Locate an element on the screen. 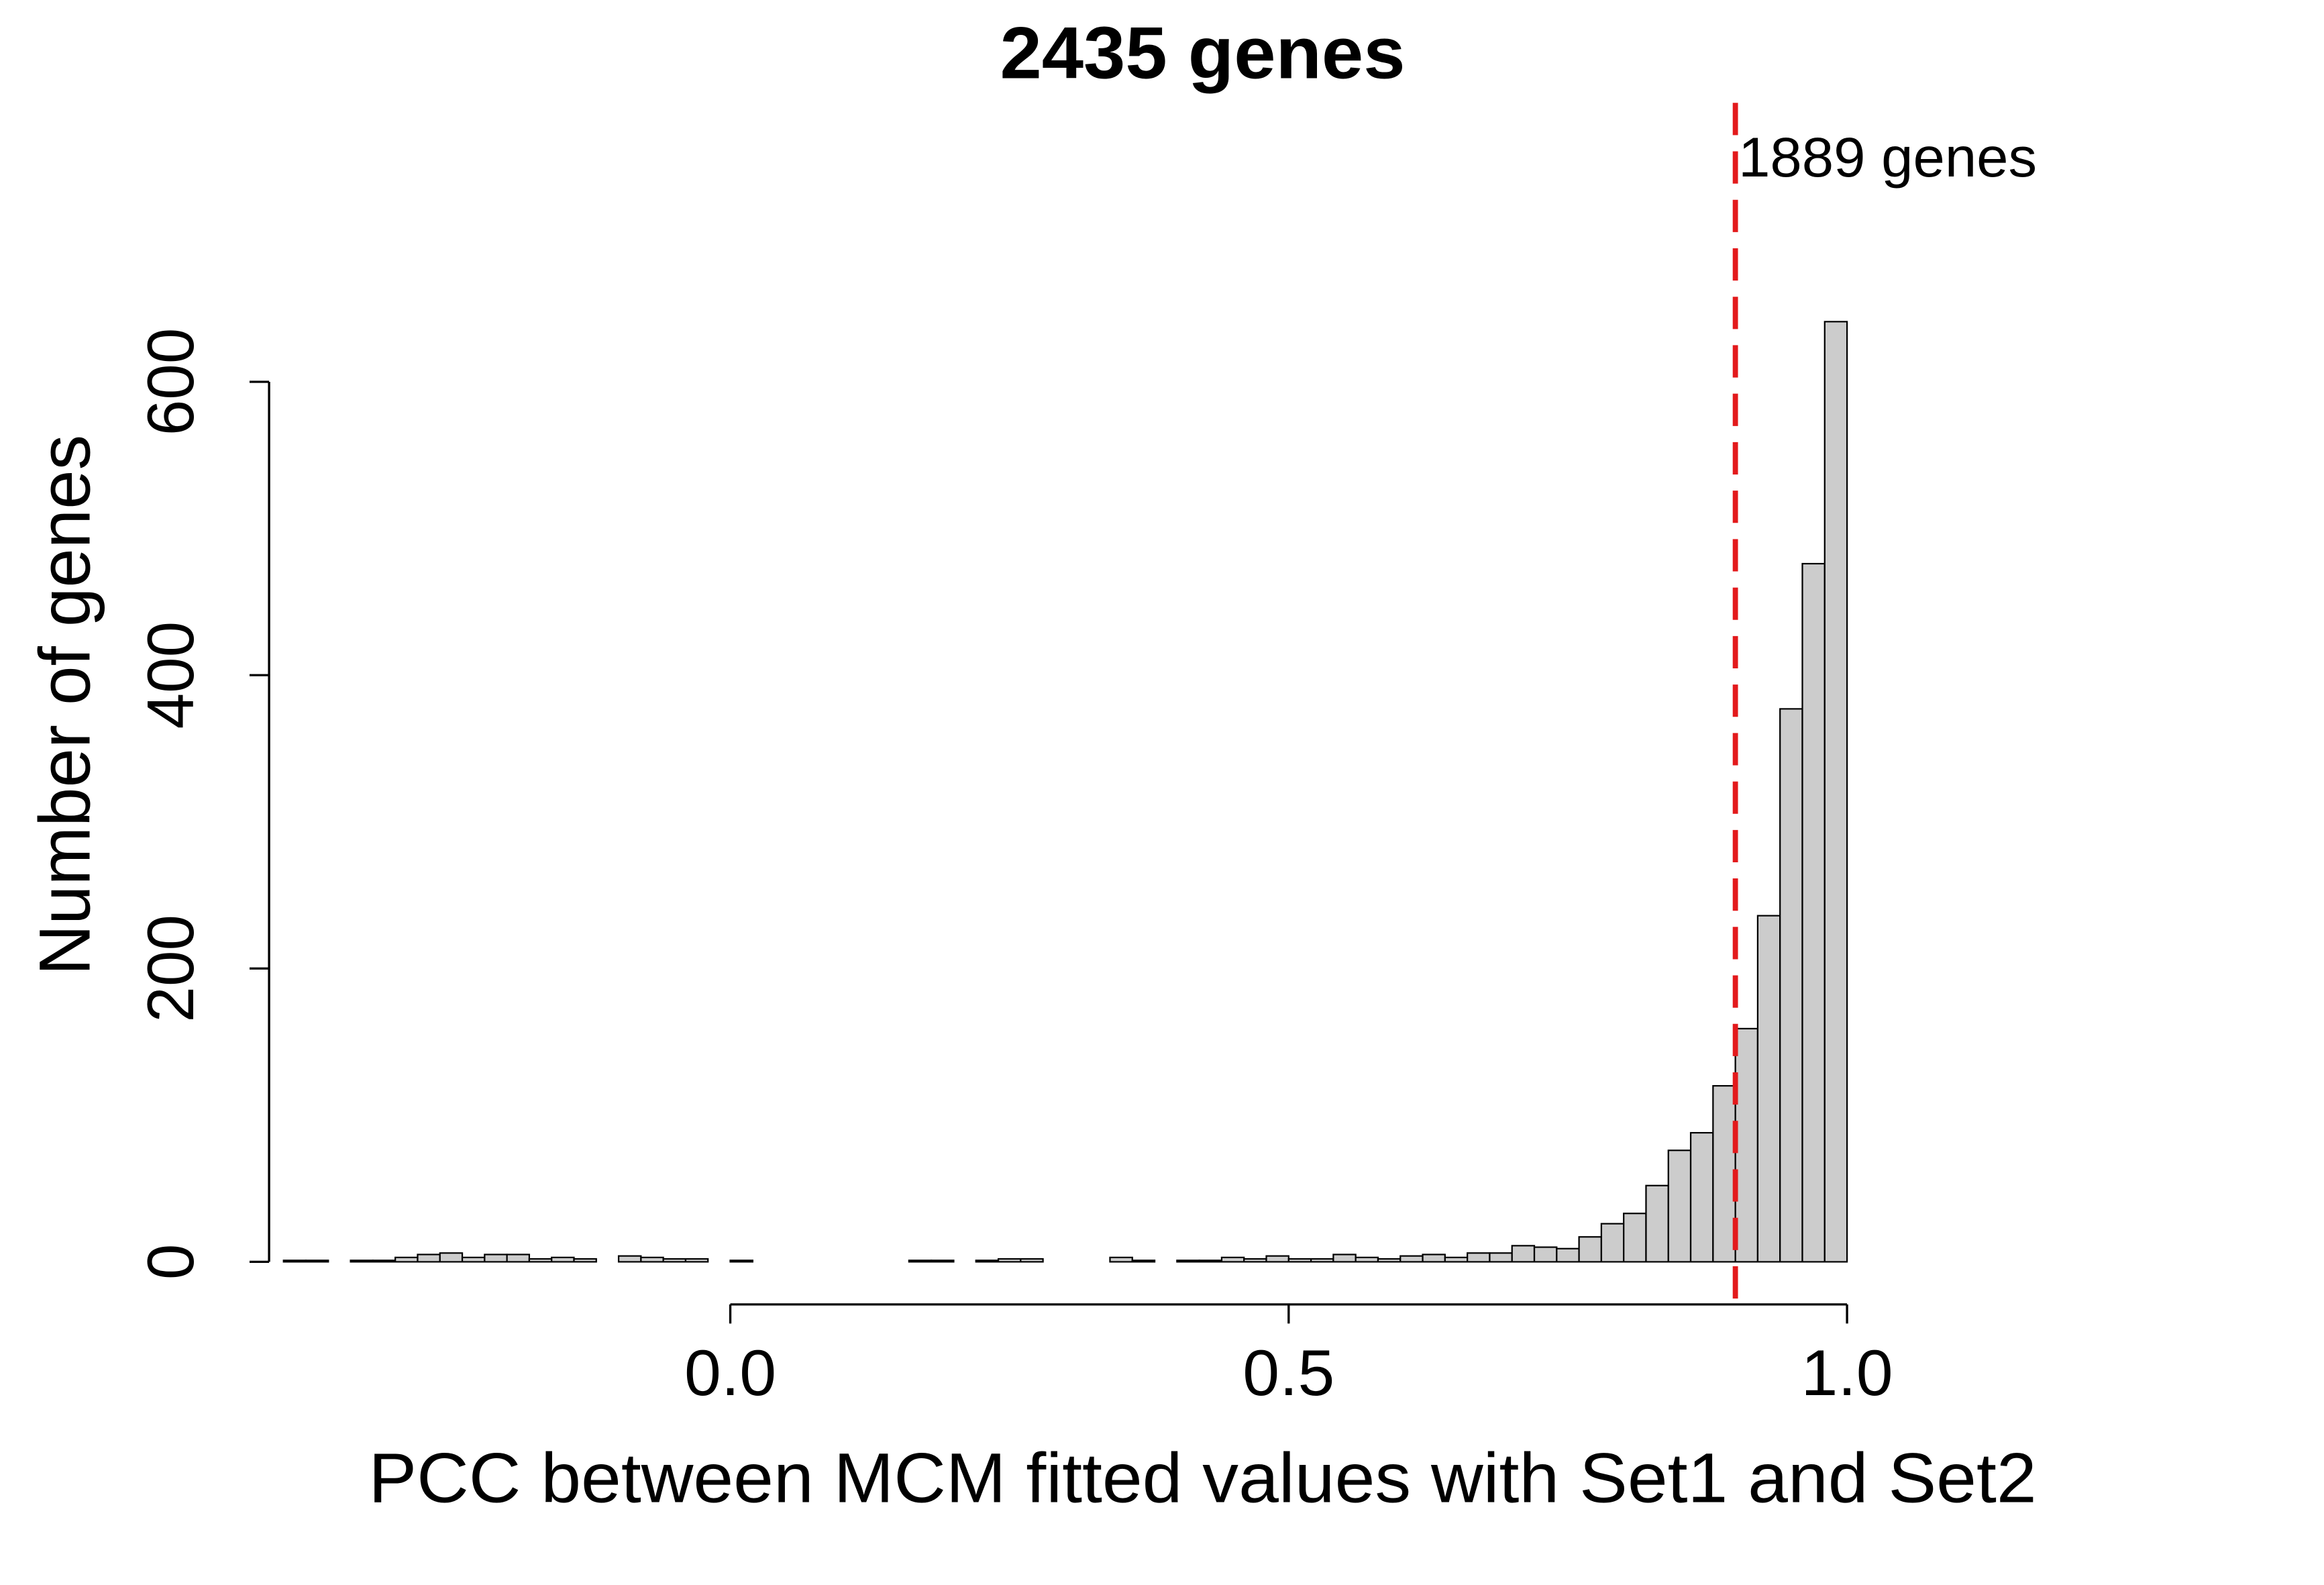 Image resolution: width=2324 pixels, height=1585 pixels. y-tick-label: 400 is located at coordinates (170, 675).